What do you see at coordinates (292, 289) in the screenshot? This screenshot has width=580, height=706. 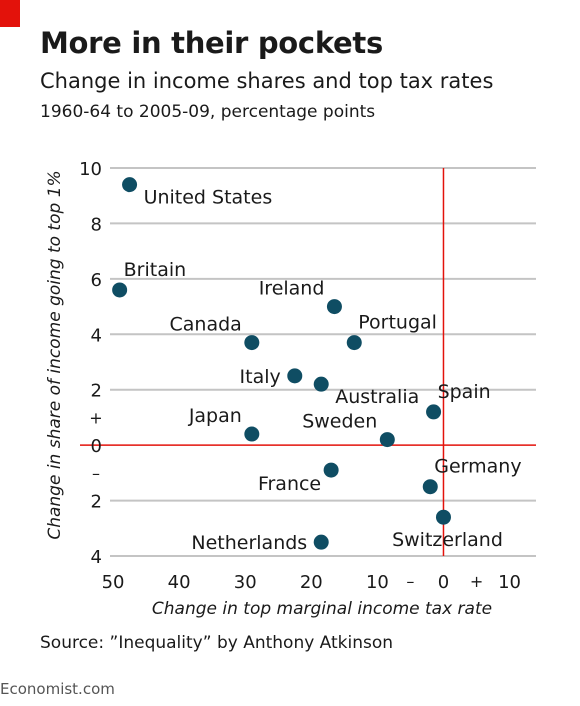 I see `point-label: Ireland` at bounding box center [292, 289].